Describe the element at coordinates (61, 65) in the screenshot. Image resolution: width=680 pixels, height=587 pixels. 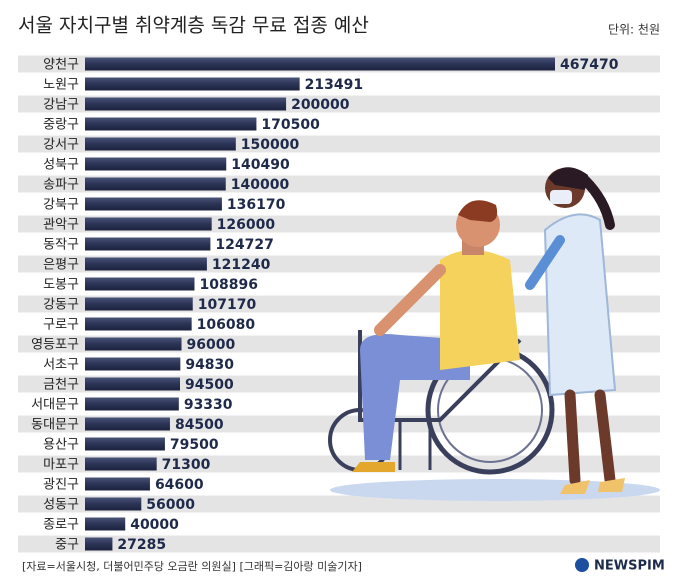
I see `category-label: 양천구` at that location.